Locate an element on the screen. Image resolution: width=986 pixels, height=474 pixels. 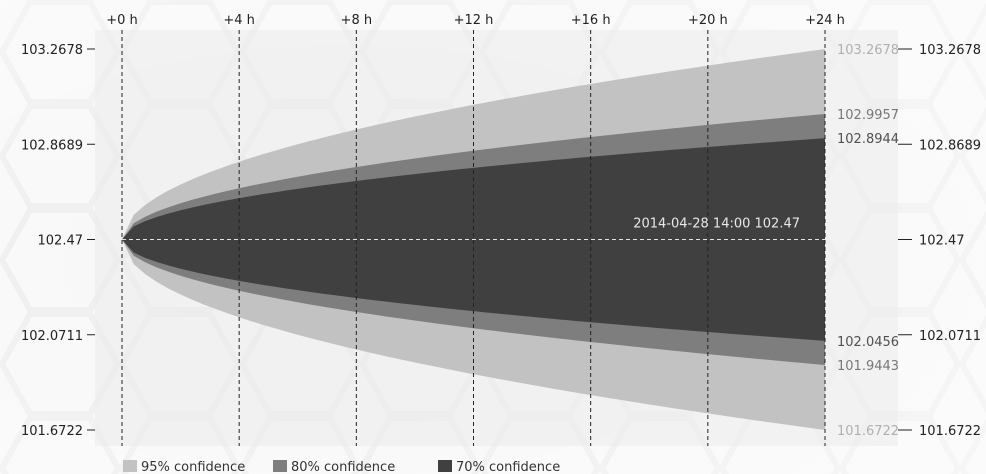
y-tick-label-right-4: 103.2678 is located at coordinates (950, 50).